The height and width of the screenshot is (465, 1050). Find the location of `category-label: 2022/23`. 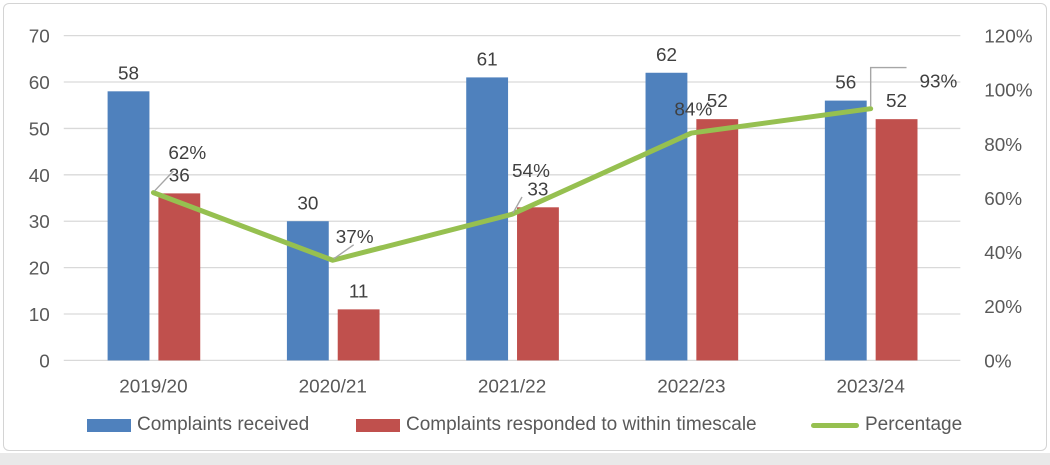

category-label: 2022/23 is located at coordinates (691, 386).